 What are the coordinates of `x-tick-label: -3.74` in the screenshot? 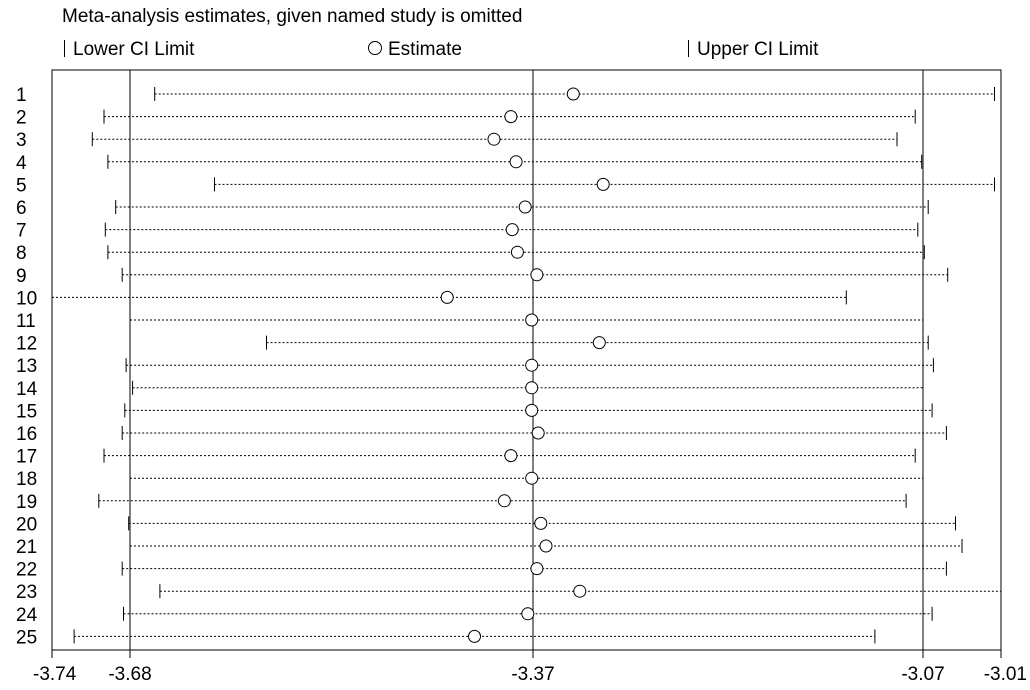 It's located at (55, 674).